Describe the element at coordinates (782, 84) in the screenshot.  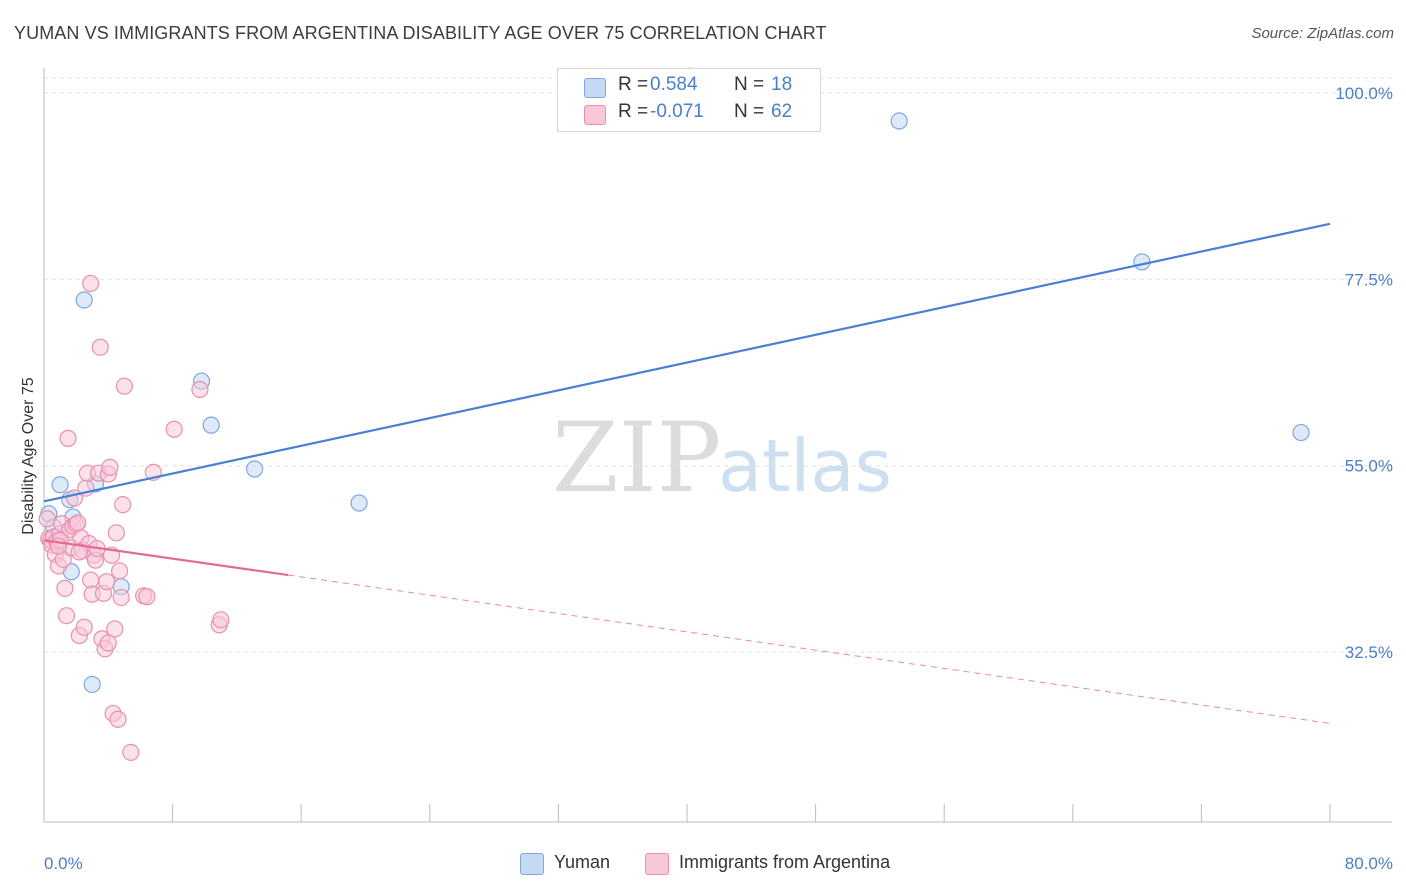
I see `legend-n-value: 18` at that location.